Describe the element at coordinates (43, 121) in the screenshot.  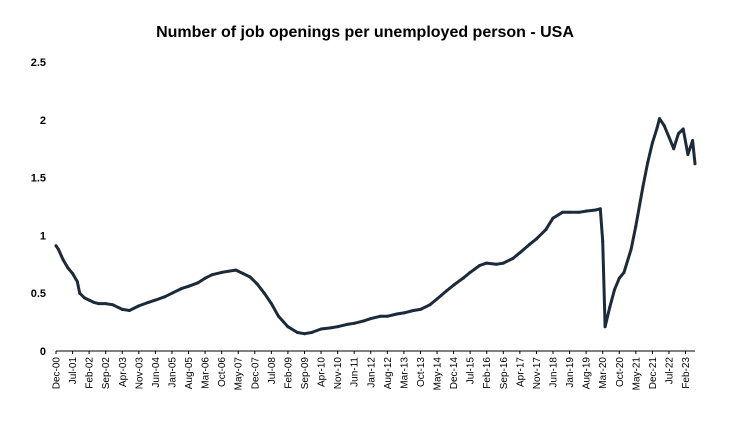
I see `y-tick-label: 2` at that location.